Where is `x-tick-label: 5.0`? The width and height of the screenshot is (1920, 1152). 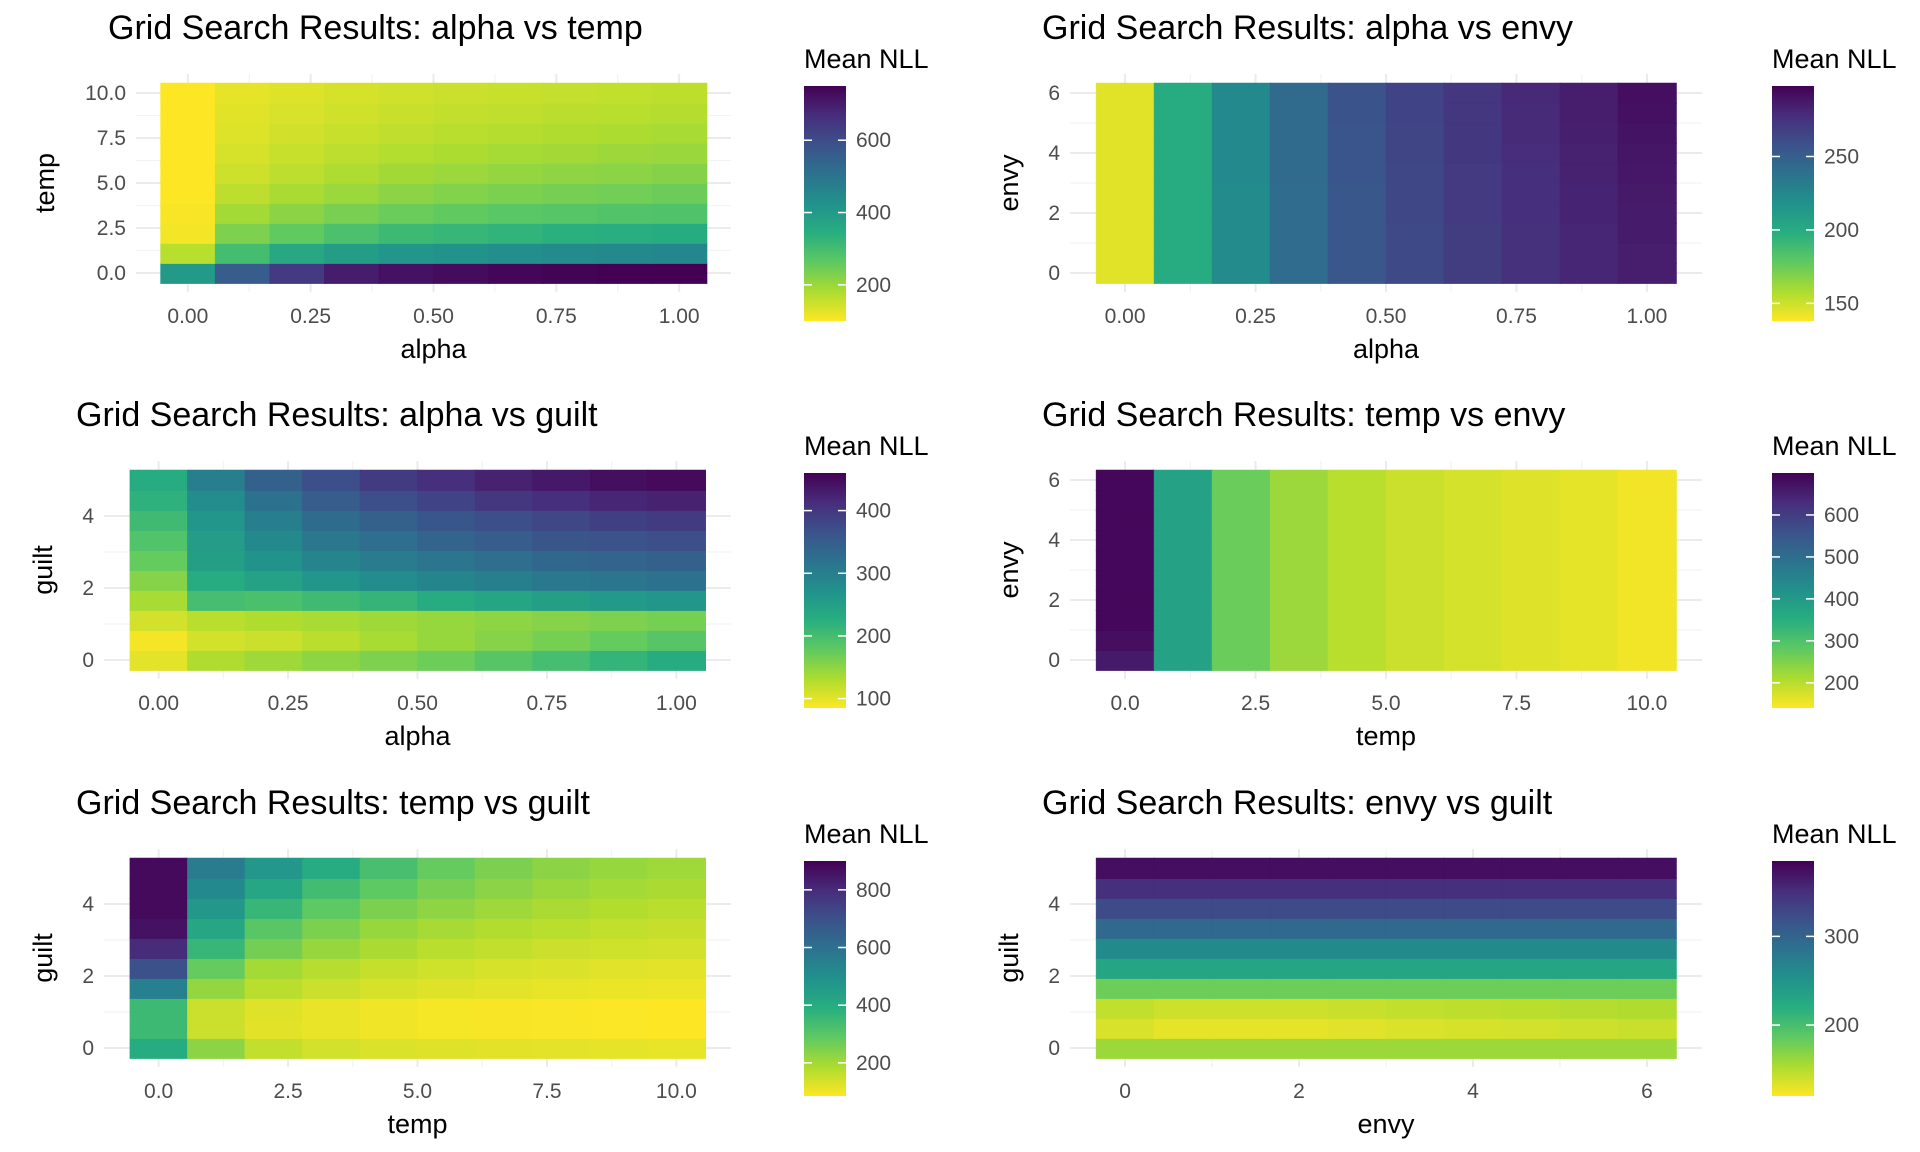 x-tick-label: 5.0 is located at coordinates (417, 1091).